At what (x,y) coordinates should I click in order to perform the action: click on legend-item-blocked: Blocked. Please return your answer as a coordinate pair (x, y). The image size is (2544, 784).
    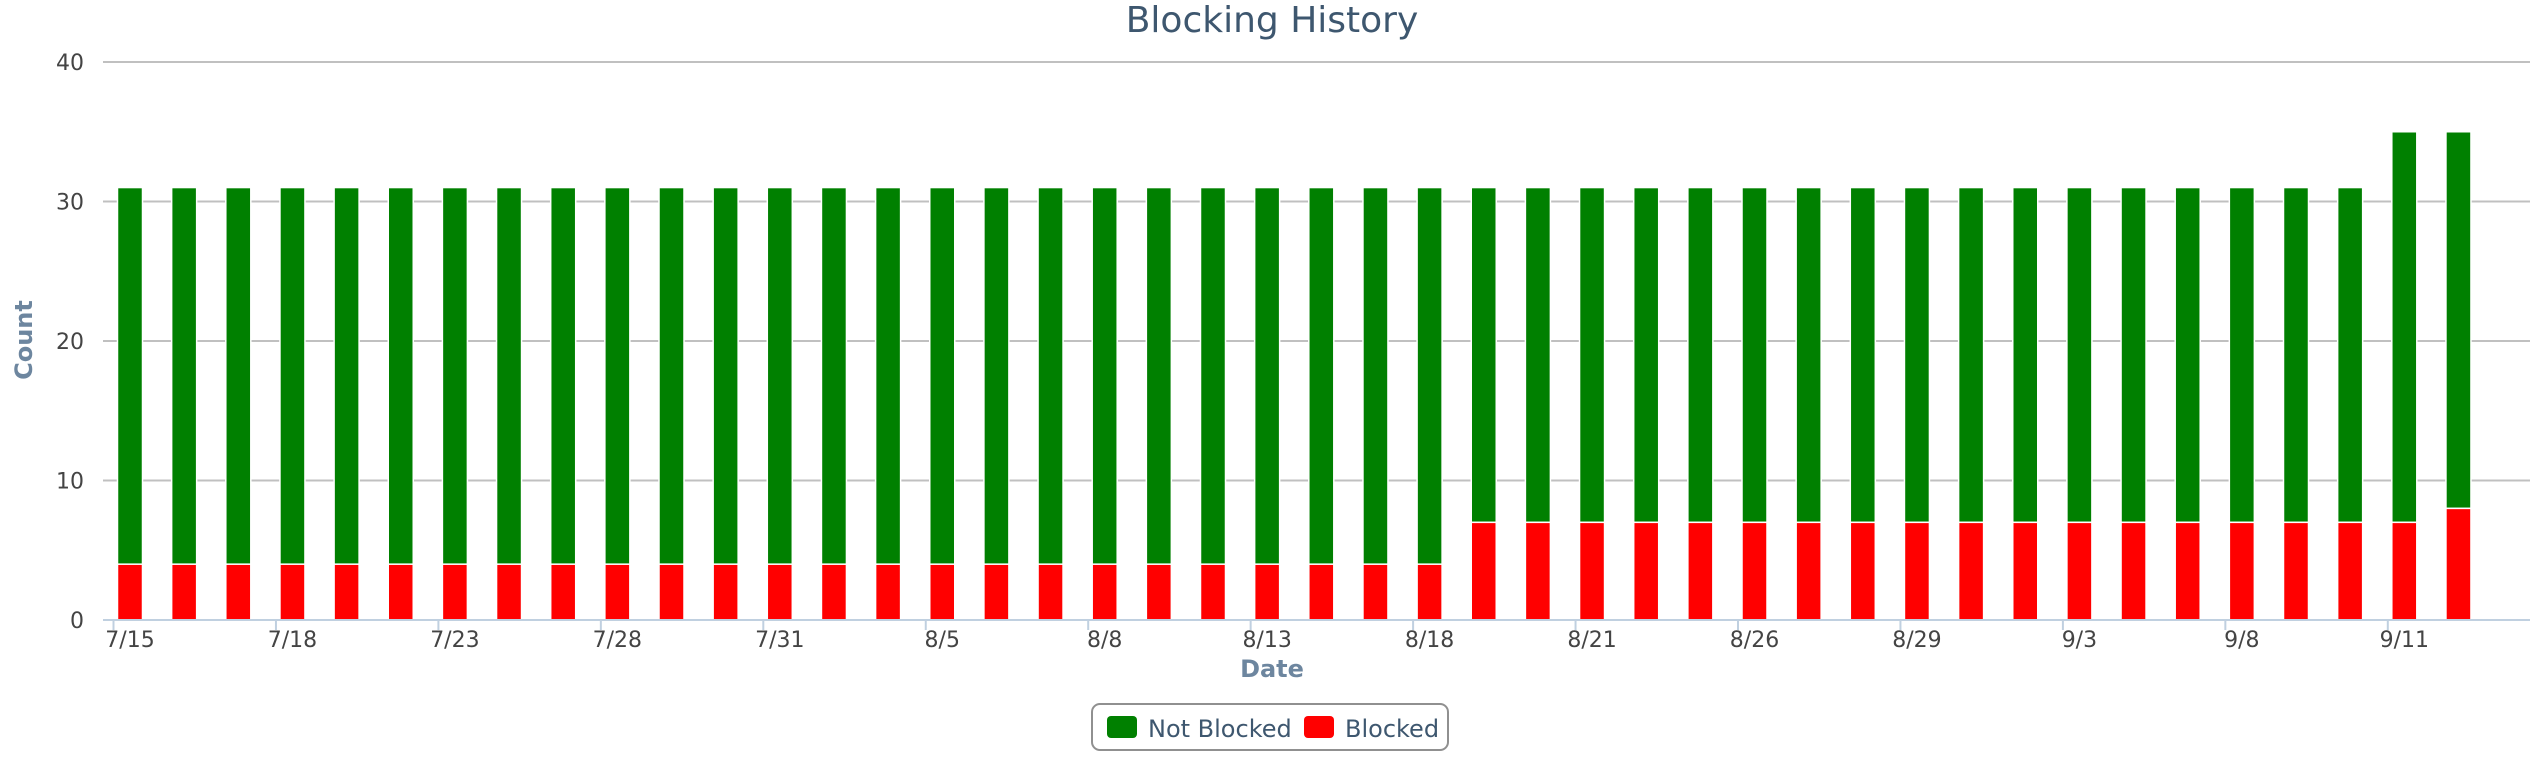
    Looking at the image, I should click on (1371, 729).